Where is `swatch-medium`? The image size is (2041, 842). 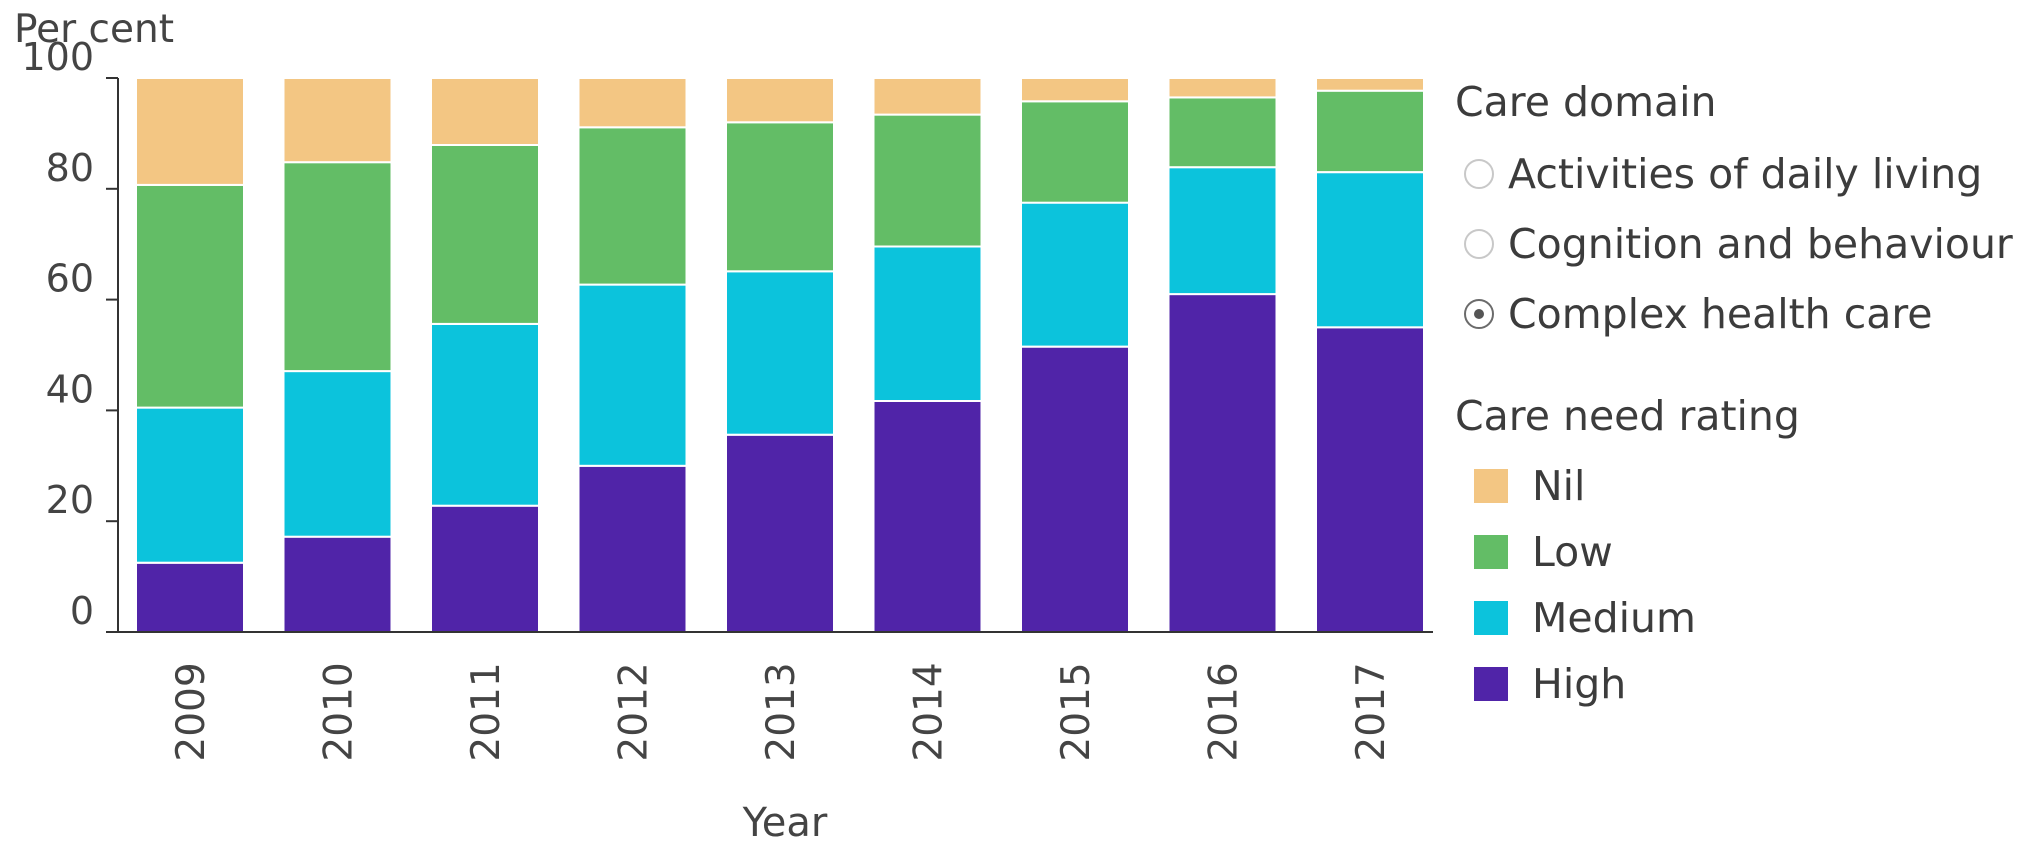
swatch-medium is located at coordinates (1491, 618).